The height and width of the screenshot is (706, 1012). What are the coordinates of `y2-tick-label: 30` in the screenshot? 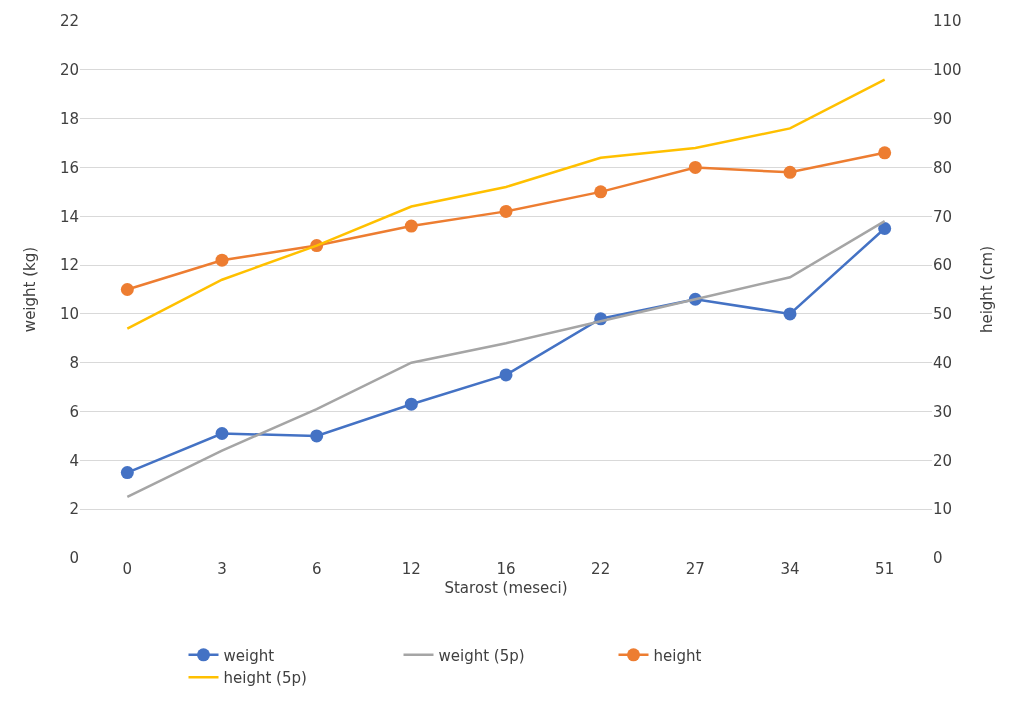 It's located at (943, 411).